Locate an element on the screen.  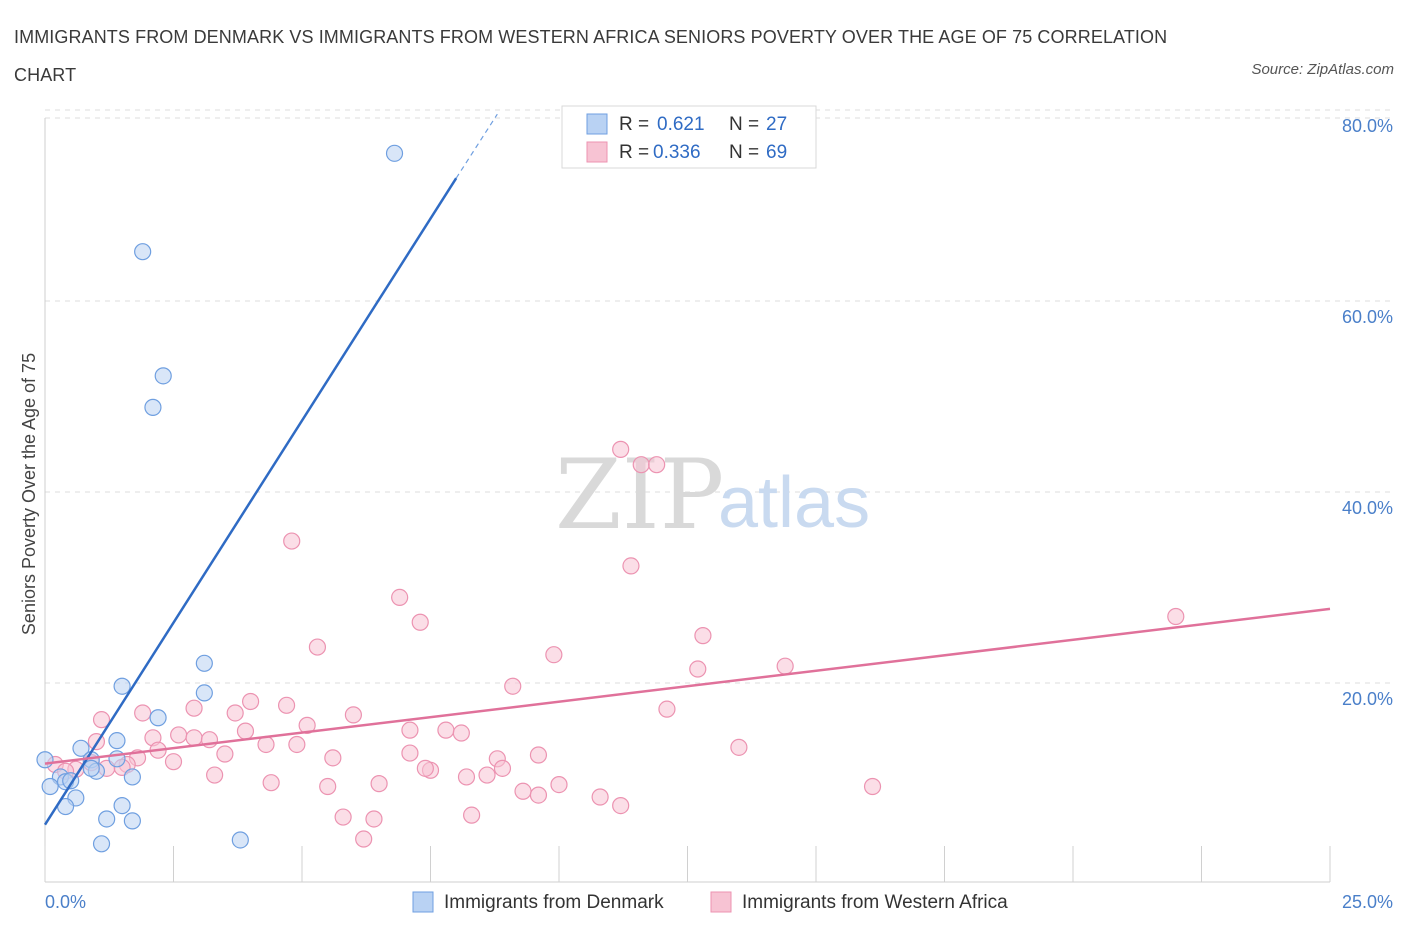
legend-r-value-denmark: 0.621 is located at coordinates (681, 124).